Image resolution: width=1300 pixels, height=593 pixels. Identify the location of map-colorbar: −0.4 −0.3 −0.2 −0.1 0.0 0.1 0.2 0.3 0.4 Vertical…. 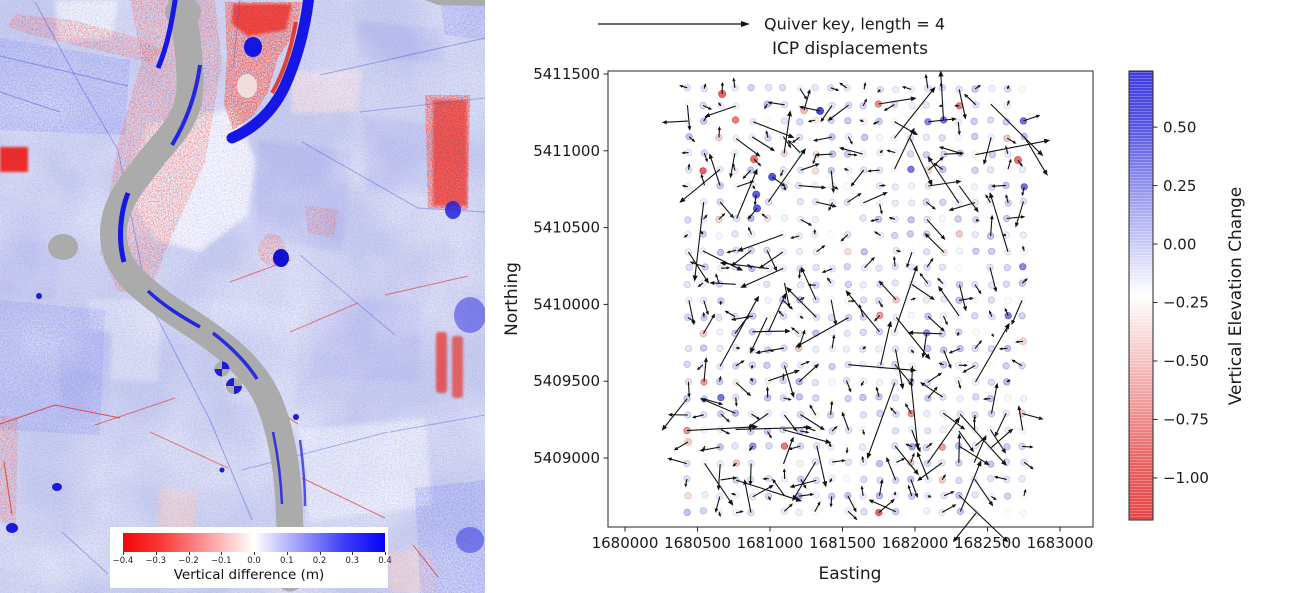
(251, 557).